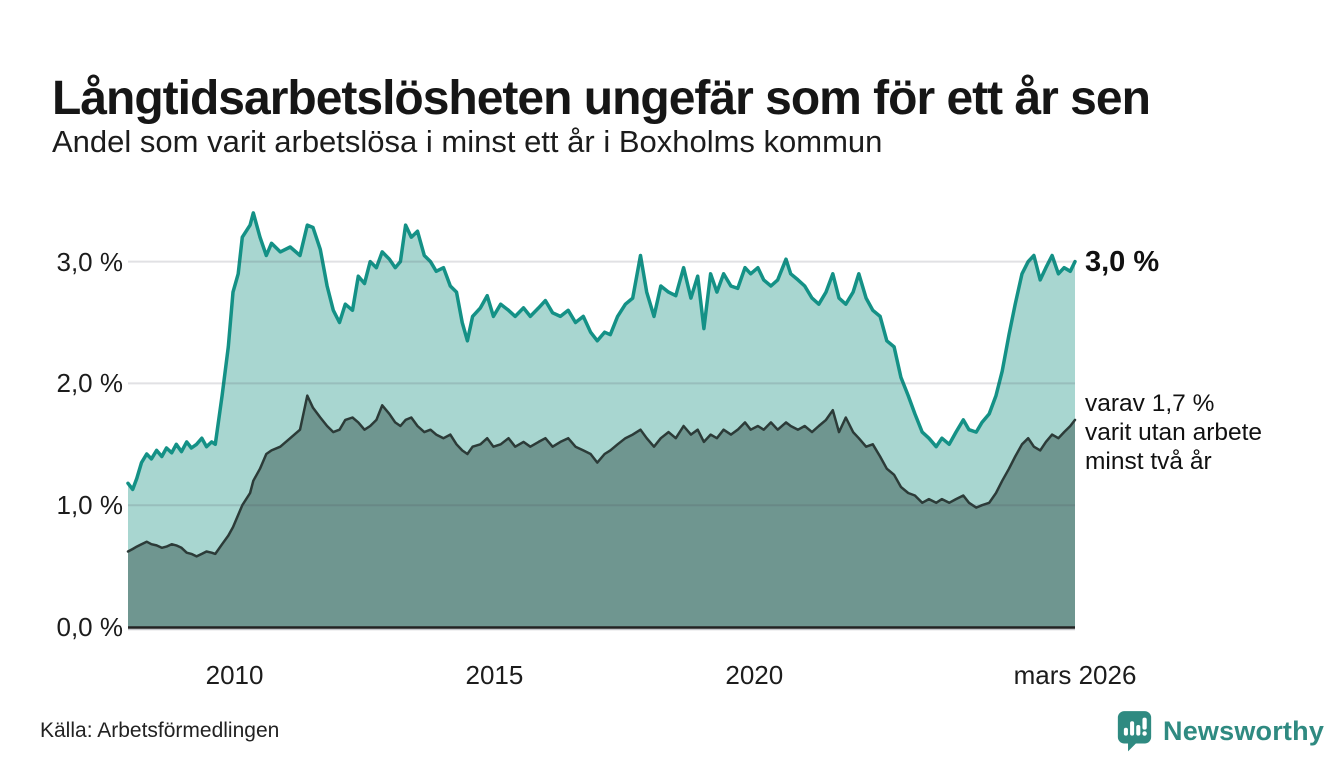 This screenshot has width=1340, height=780. Describe the element at coordinates (1148, 461) in the screenshot. I see `secondary-annotation-line: minst två år` at that location.